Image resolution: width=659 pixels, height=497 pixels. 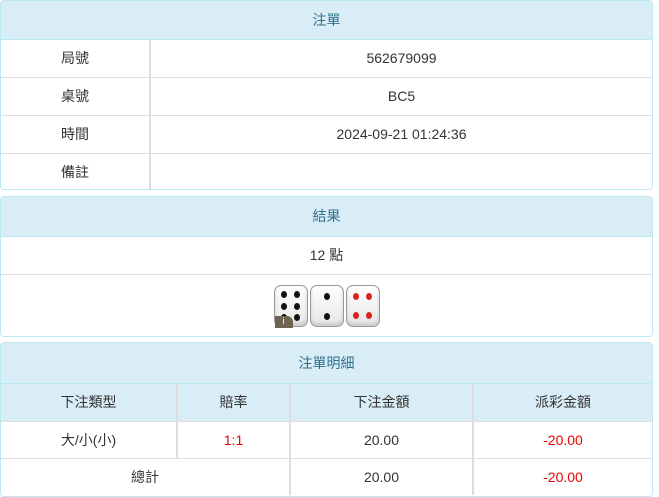 What do you see at coordinates (233, 439) in the screenshot?
I see `odds: 1:1` at bounding box center [233, 439].